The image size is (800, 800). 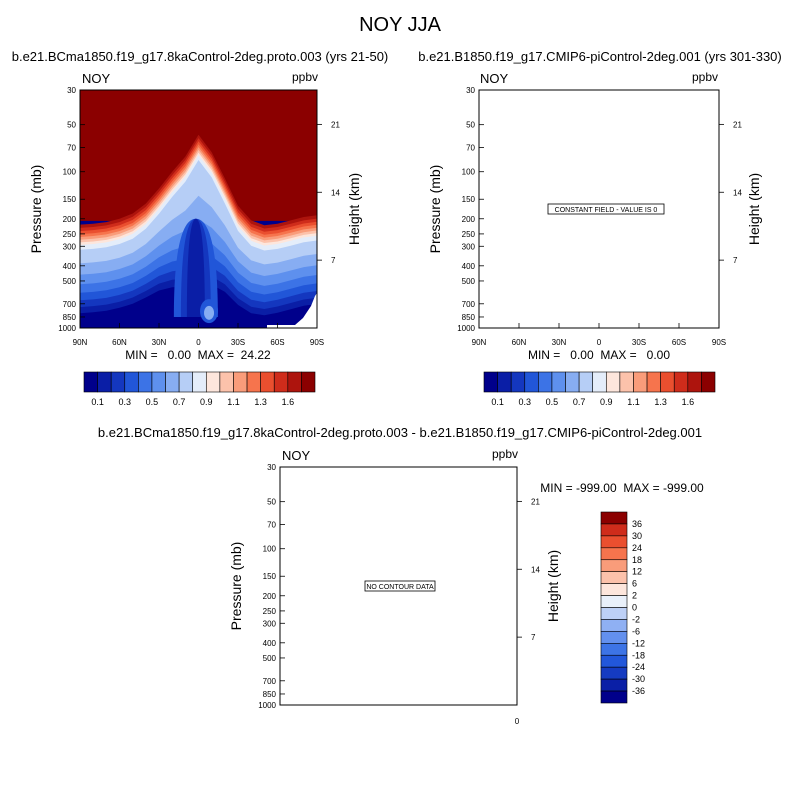 I want to click on y-tick-label: 30, so click(x=271, y=467).